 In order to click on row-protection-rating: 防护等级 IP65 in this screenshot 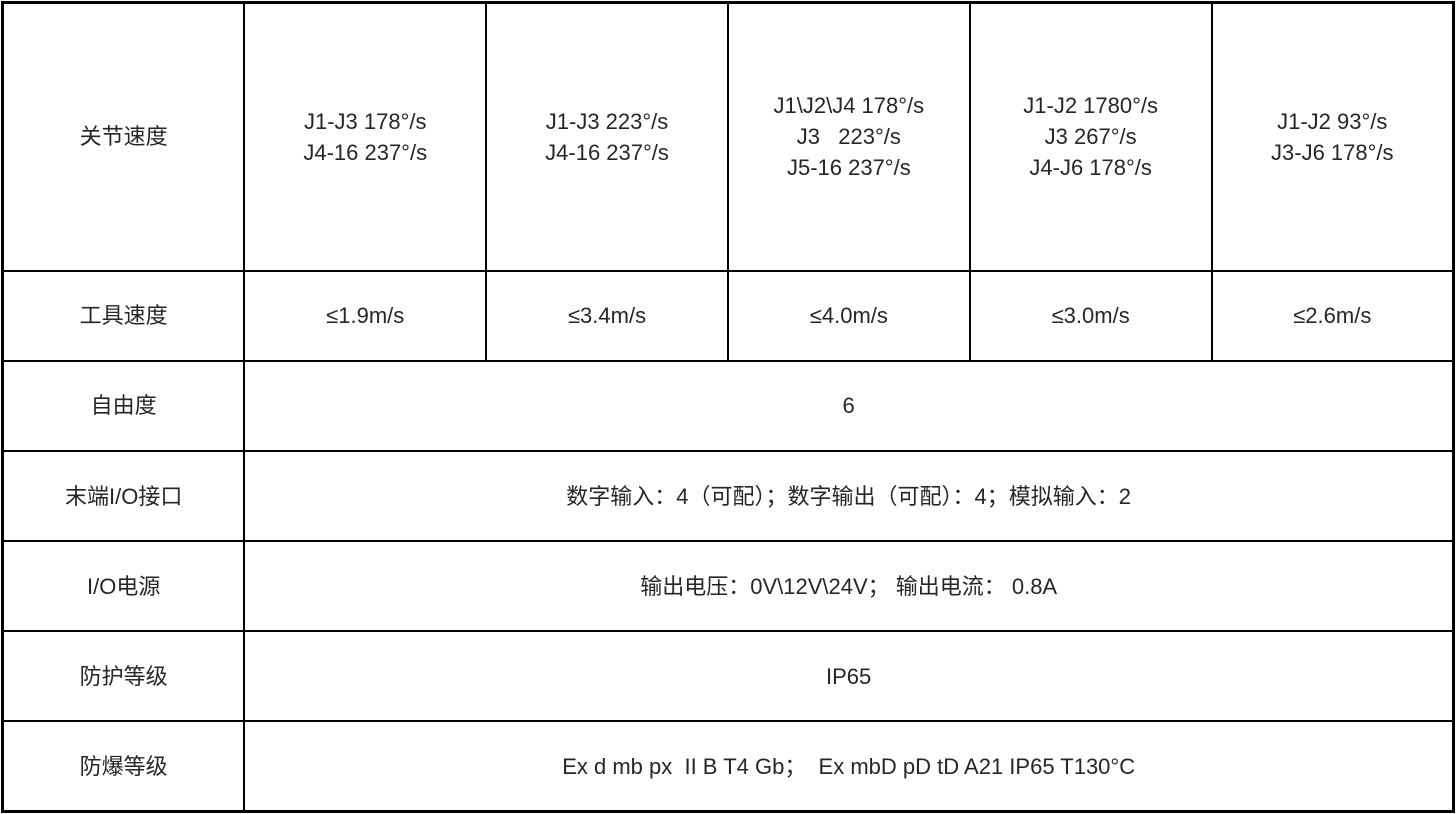, I will do `click(728, 676)`.